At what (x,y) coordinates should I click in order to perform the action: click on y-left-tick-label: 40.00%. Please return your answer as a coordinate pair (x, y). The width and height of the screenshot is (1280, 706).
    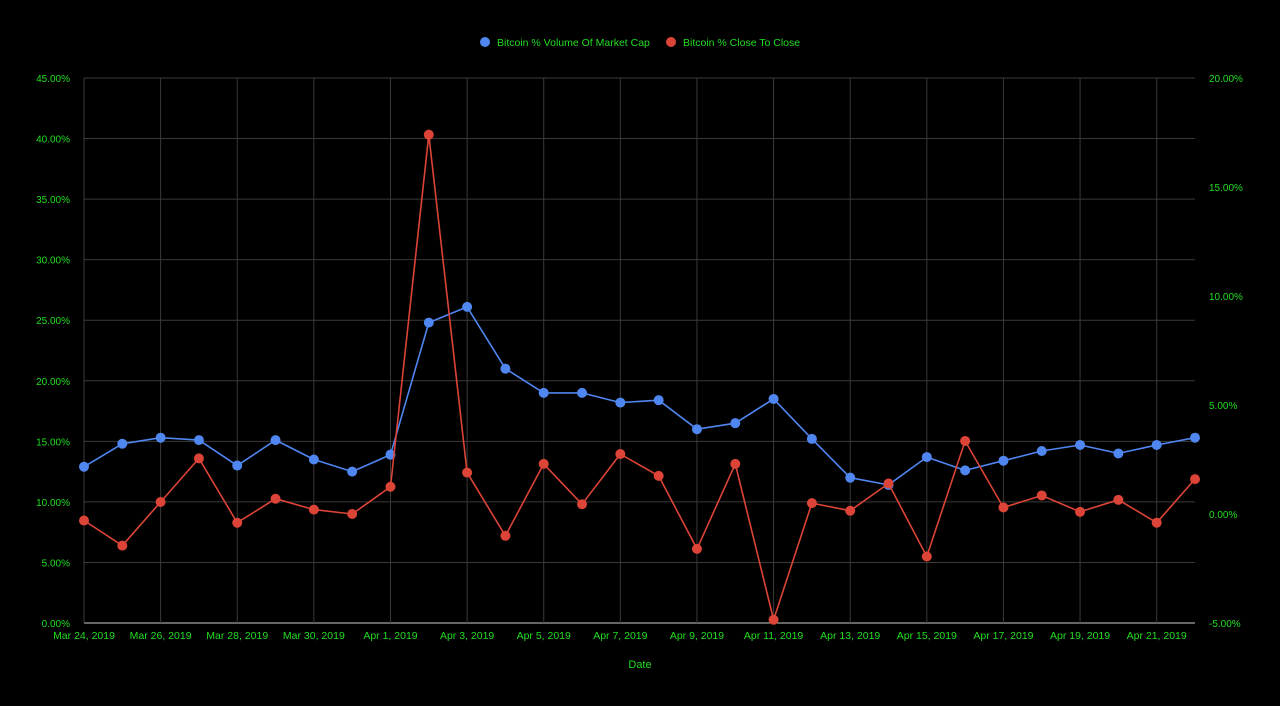
    Looking at the image, I should click on (53, 140).